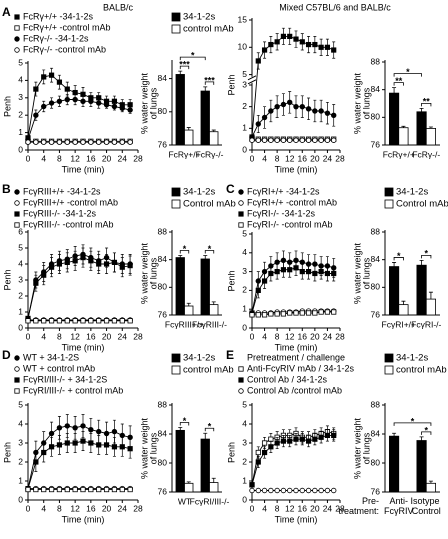  What do you see at coordinates (412, 192) in the screenshot?
I see `legend-label: 34-1-2s` at bounding box center [412, 192].